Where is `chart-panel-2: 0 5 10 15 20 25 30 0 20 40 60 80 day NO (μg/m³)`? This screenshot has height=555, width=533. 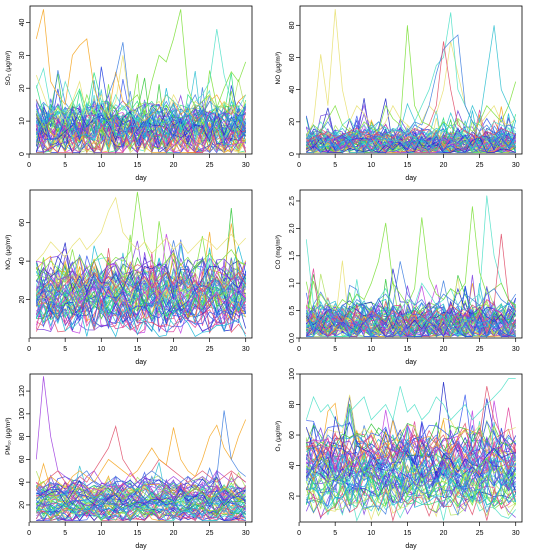
chart-panel-2: 0 5 10 15 20 25 30 0 20 40 60 80 day NO (μg/m³) is located at coordinates (399, 93).